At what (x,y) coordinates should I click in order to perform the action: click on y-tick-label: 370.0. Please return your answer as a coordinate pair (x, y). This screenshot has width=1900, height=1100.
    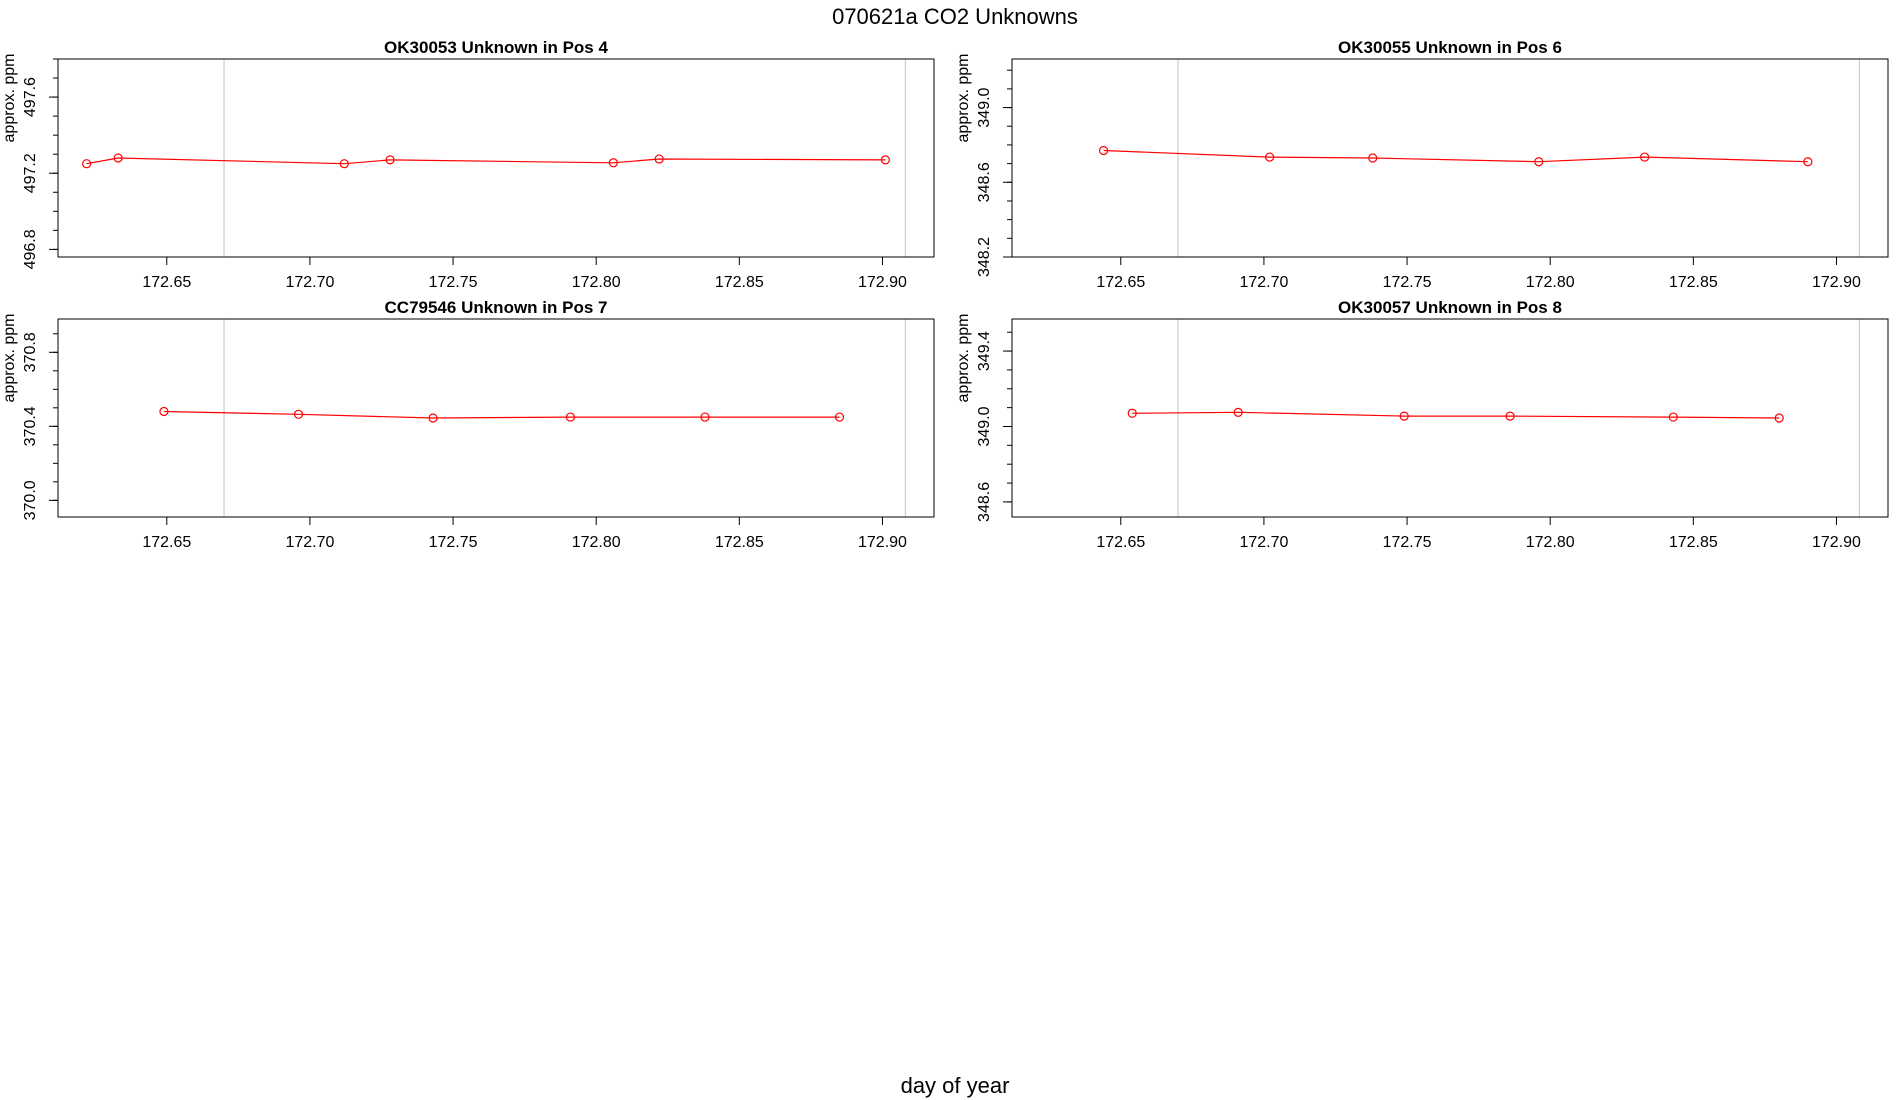
    Looking at the image, I should click on (30, 500).